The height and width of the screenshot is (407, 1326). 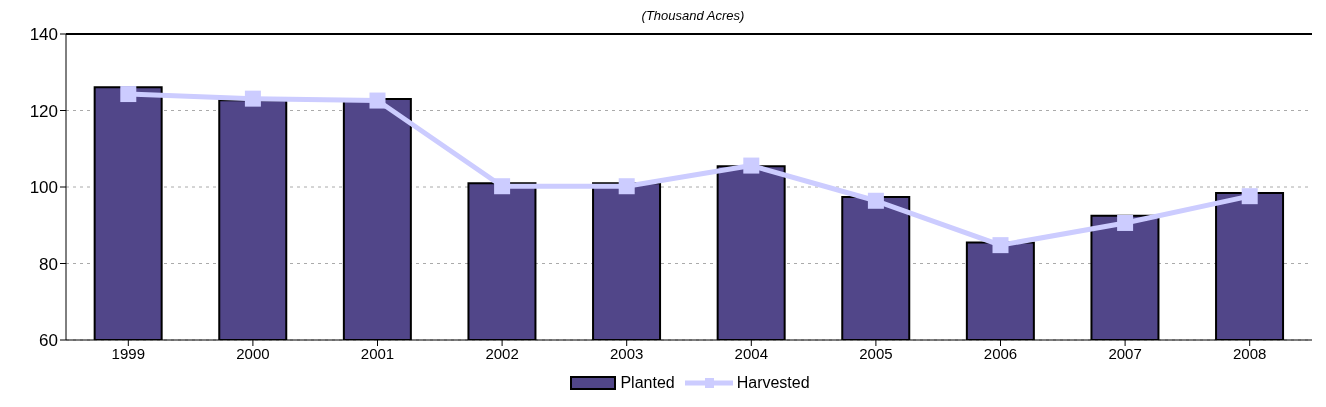 What do you see at coordinates (773, 383) in the screenshot?
I see `legend-label: Harvested` at bounding box center [773, 383].